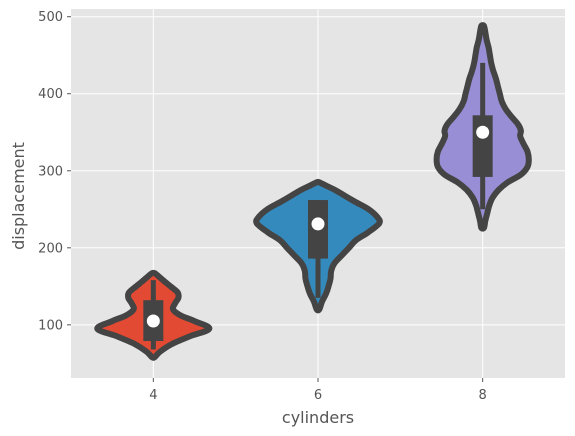 This screenshot has height=436, width=575. What do you see at coordinates (50, 94) in the screenshot?
I see `y-tick-label: 400` at bounding box center [50, 94].